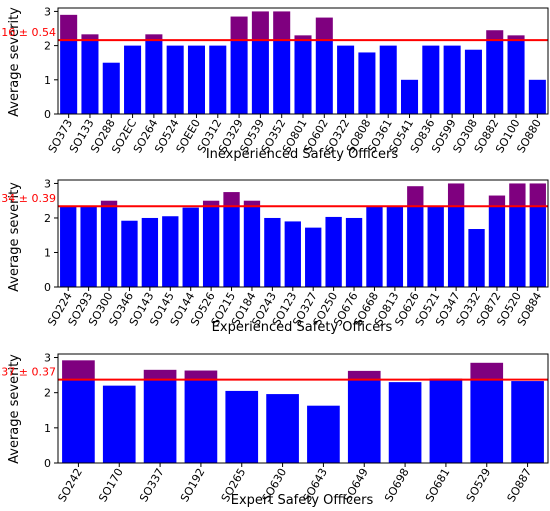 The image size is (550, 511). What do you see at coordinates (160, 374) in the screenshot?
I see `bar-above-mean-SO337` at bounding box center [160, 374].